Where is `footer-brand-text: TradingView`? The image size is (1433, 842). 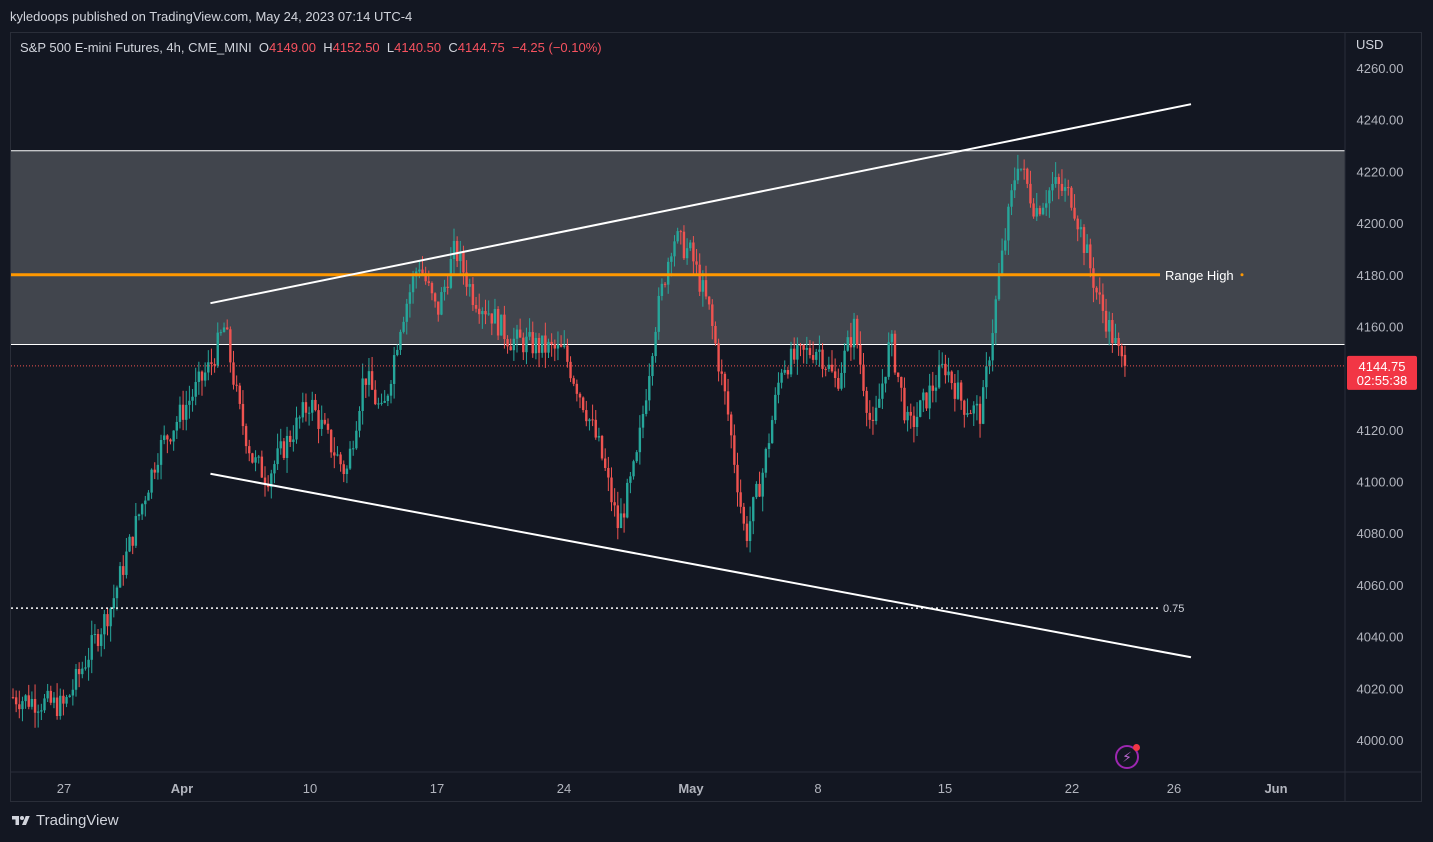 footer-brand-text: TradingView is located at coordinates (77, 820).